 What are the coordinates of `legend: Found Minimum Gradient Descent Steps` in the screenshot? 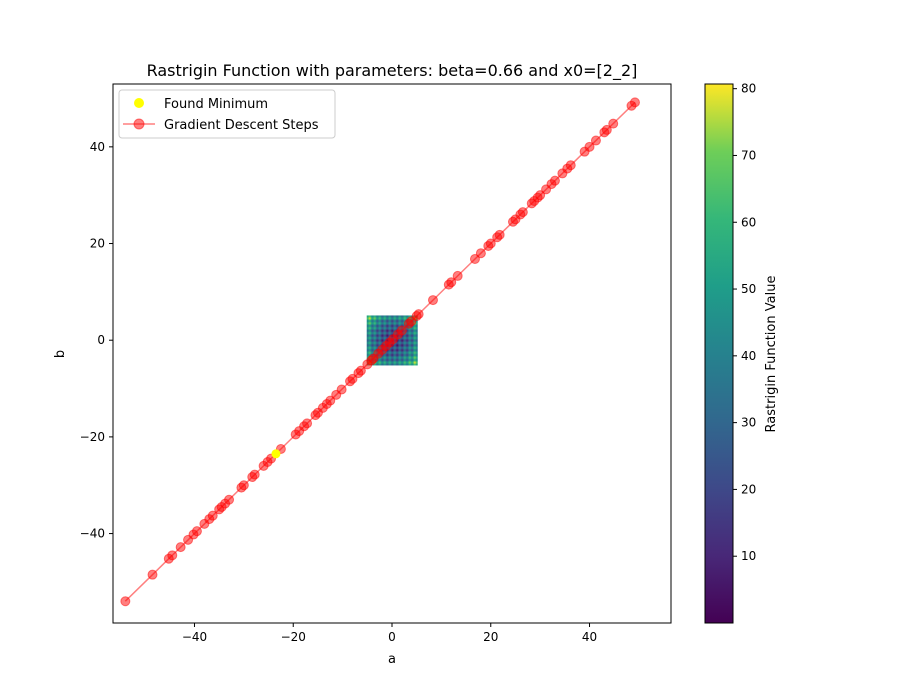 It's located at (227, 114).